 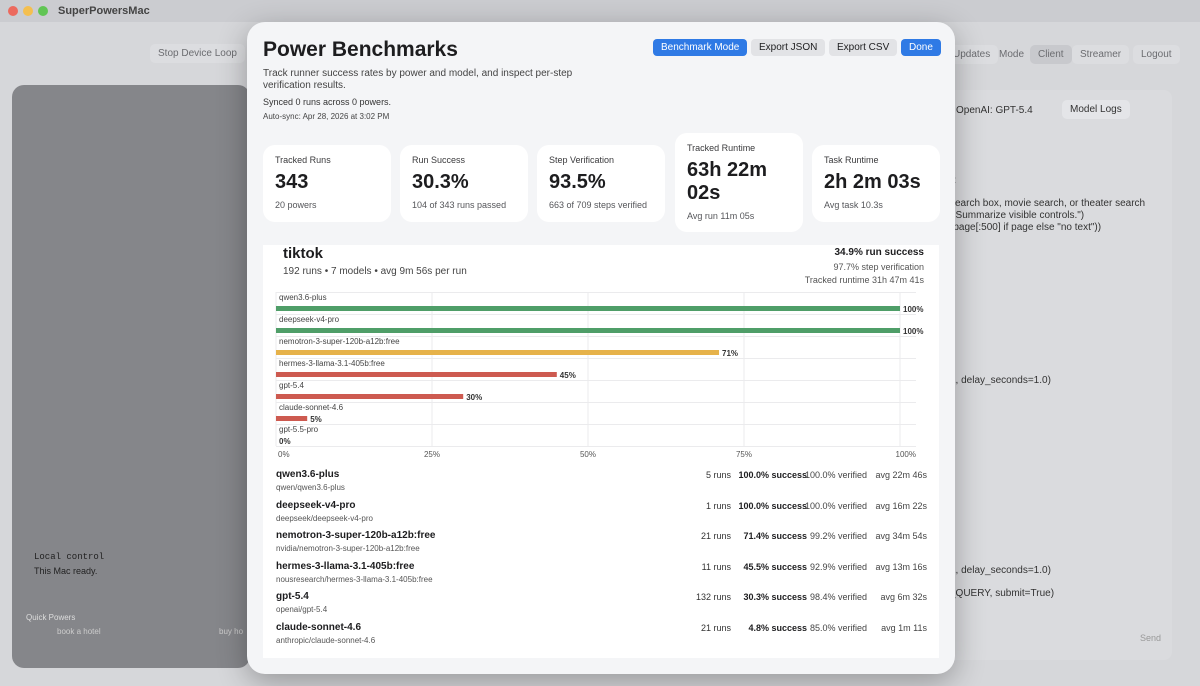 I want to click on stat-note: Avg run 11m 05s, so click(x=721, y=216).